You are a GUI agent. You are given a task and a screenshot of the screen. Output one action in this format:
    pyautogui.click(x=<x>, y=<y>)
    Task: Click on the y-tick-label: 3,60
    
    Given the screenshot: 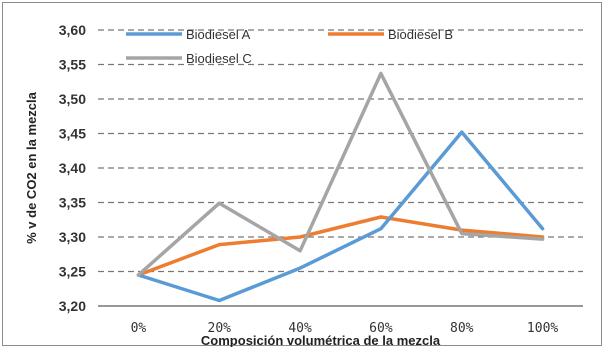 What is the action you would take?
    pyautogui.click(x=72, y=30)
    